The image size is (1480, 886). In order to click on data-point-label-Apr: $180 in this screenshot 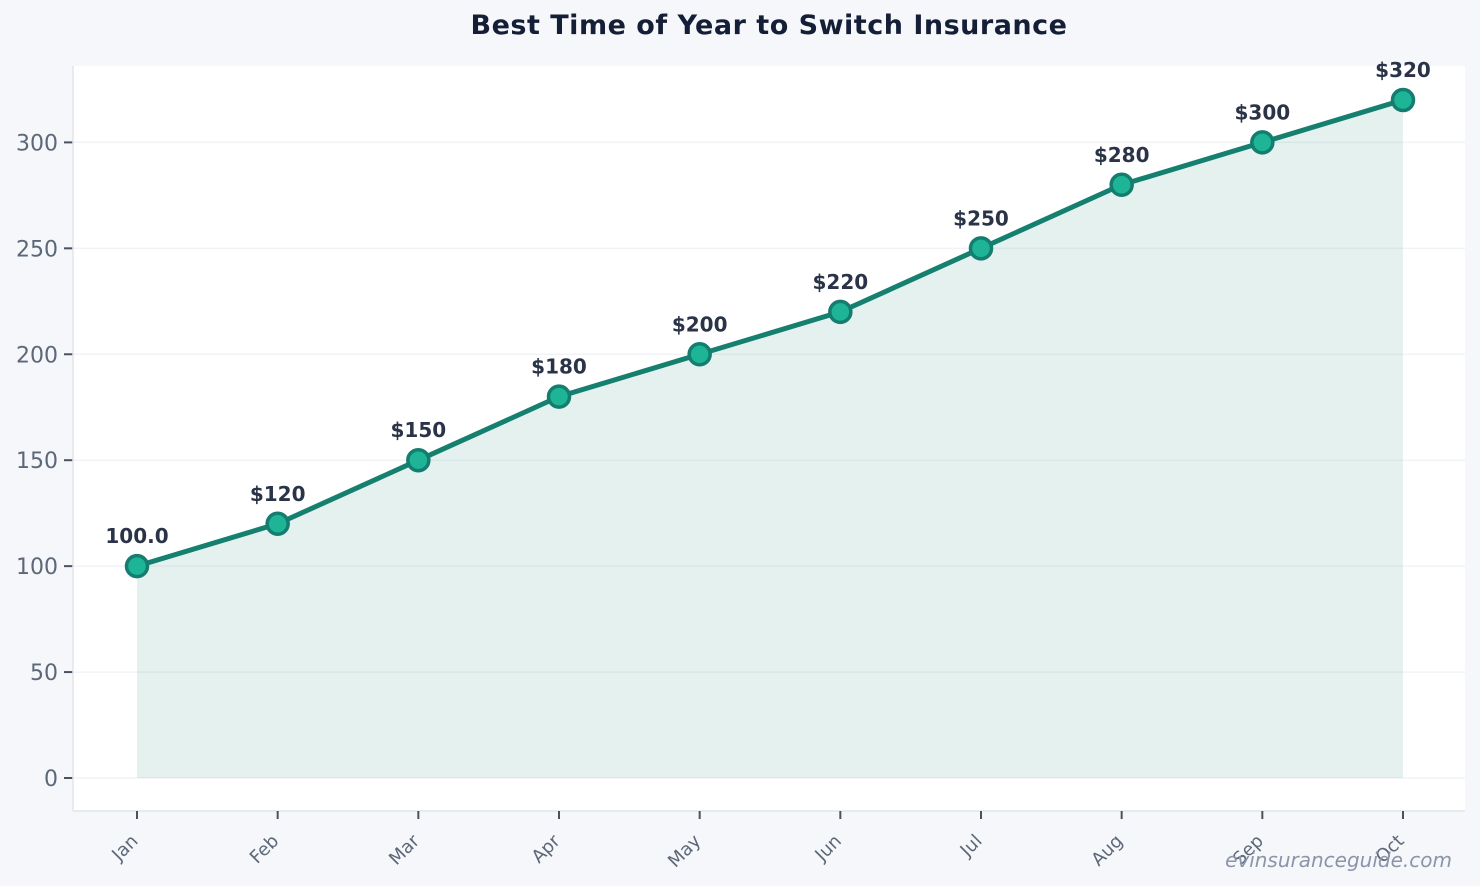, I will do `click(559, 367)`.